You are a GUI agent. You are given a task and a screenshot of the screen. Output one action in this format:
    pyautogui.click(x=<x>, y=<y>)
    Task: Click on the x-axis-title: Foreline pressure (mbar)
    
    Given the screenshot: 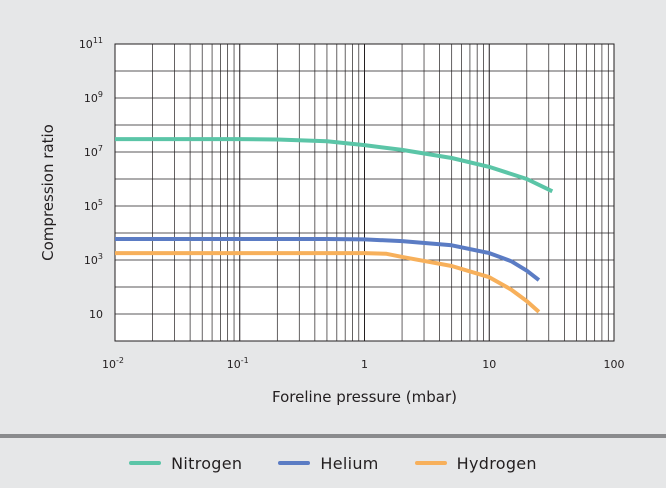 What is the action you would take?
    pyautogui.click(x=364, y=397)
    